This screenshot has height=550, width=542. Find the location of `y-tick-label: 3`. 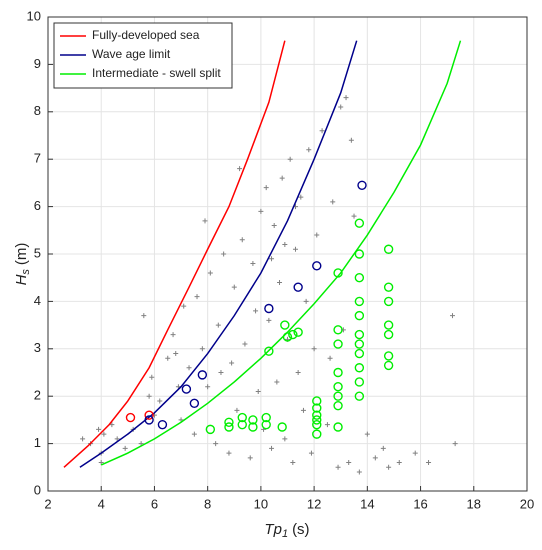

y-tick-label: 3 is located at coordinates (37, 347).